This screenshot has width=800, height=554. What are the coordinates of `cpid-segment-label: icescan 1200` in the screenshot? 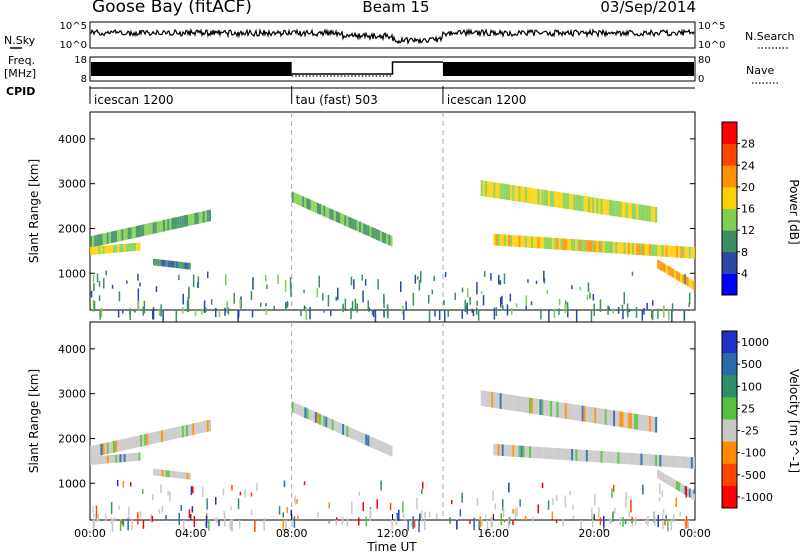 It's located at (486, 100).